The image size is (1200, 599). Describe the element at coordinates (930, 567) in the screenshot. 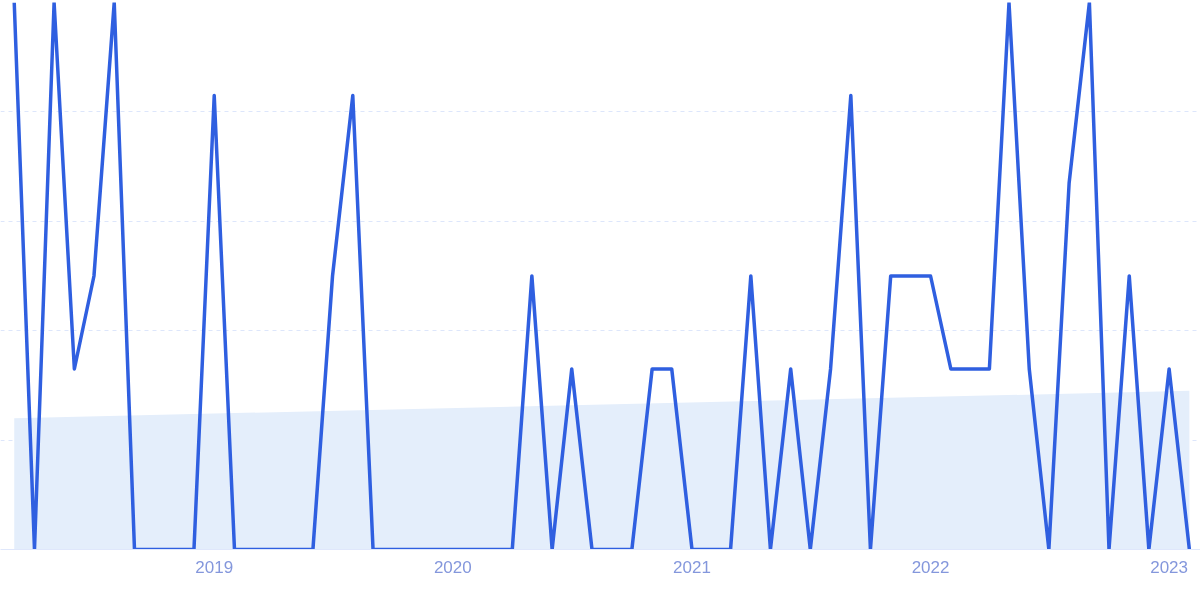

I see `x-tick-label: 2022` at that location.